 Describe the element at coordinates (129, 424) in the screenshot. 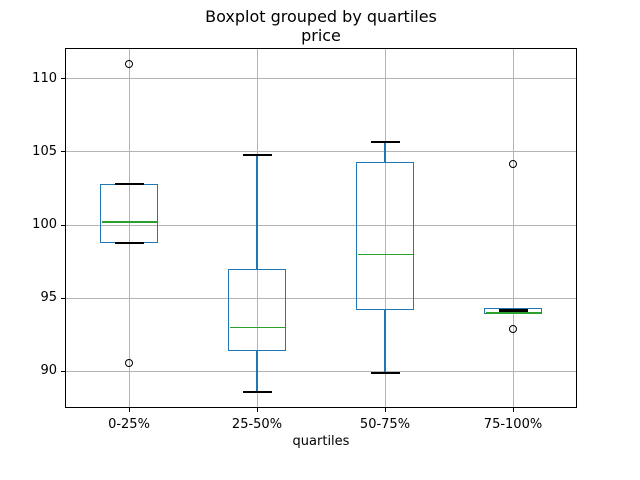

I see `x-tick-label: 0-25%` at that location.